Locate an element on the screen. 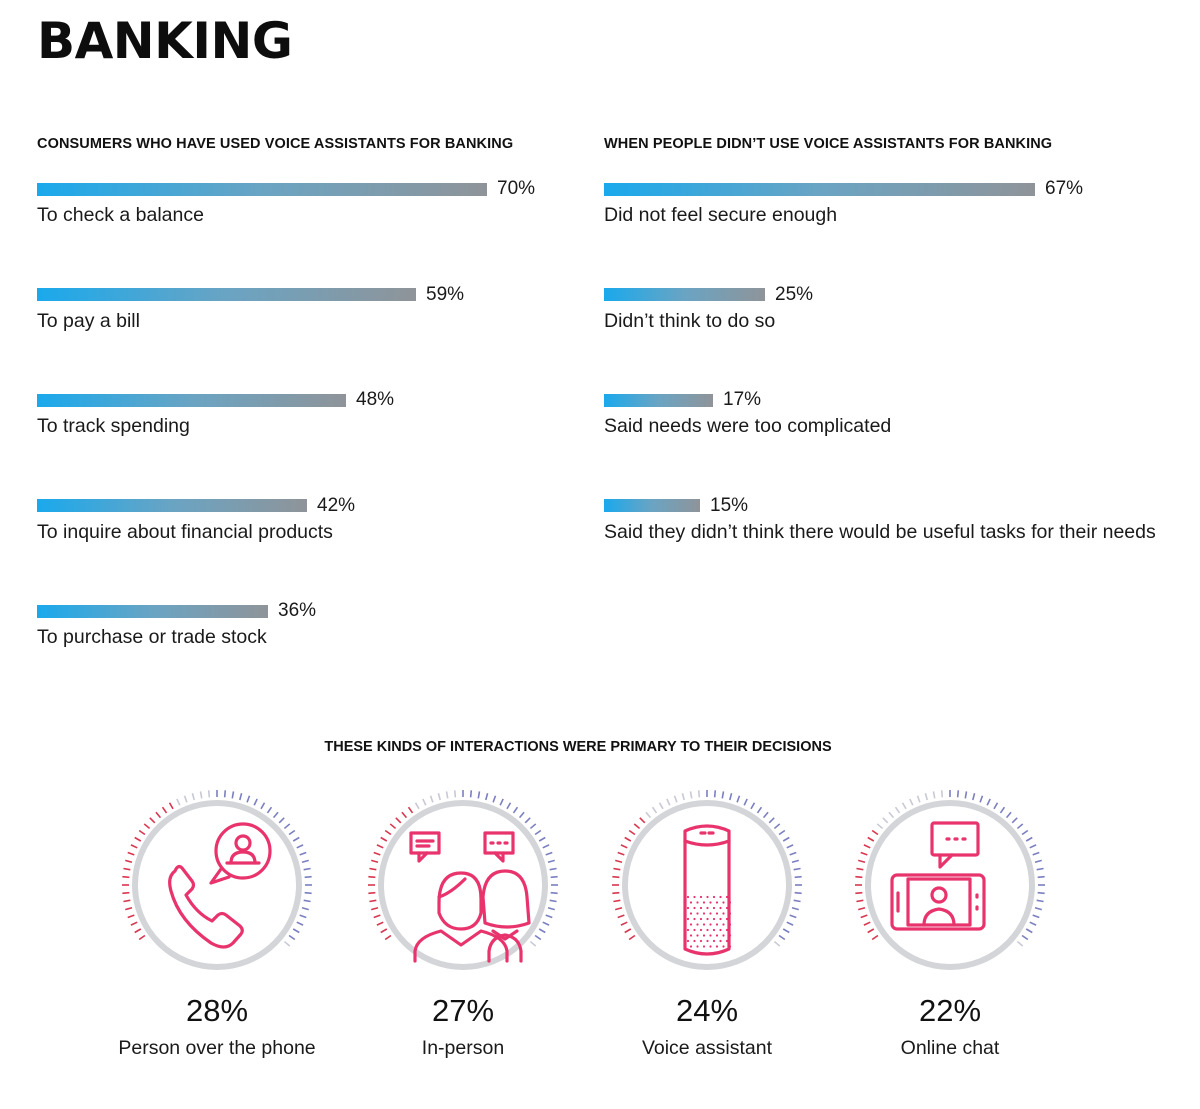  not-used-category-label: Said needs were too complicated is located at coordinates (748, 426).